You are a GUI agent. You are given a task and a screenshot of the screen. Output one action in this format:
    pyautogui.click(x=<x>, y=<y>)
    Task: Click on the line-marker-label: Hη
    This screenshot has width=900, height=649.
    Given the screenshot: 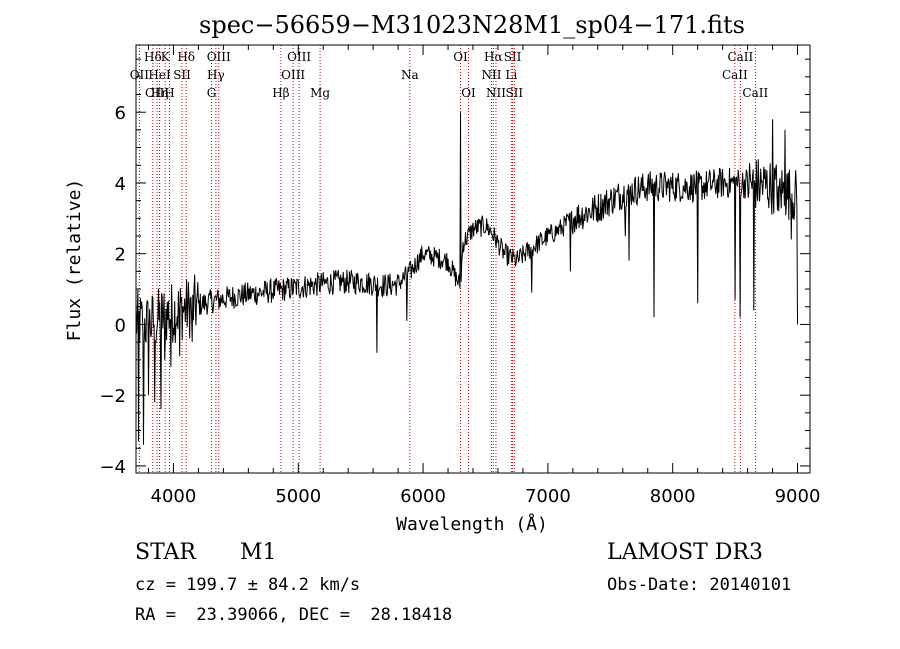 What is the action you would take?
    pyautogui.click(x=160, y=93)
    